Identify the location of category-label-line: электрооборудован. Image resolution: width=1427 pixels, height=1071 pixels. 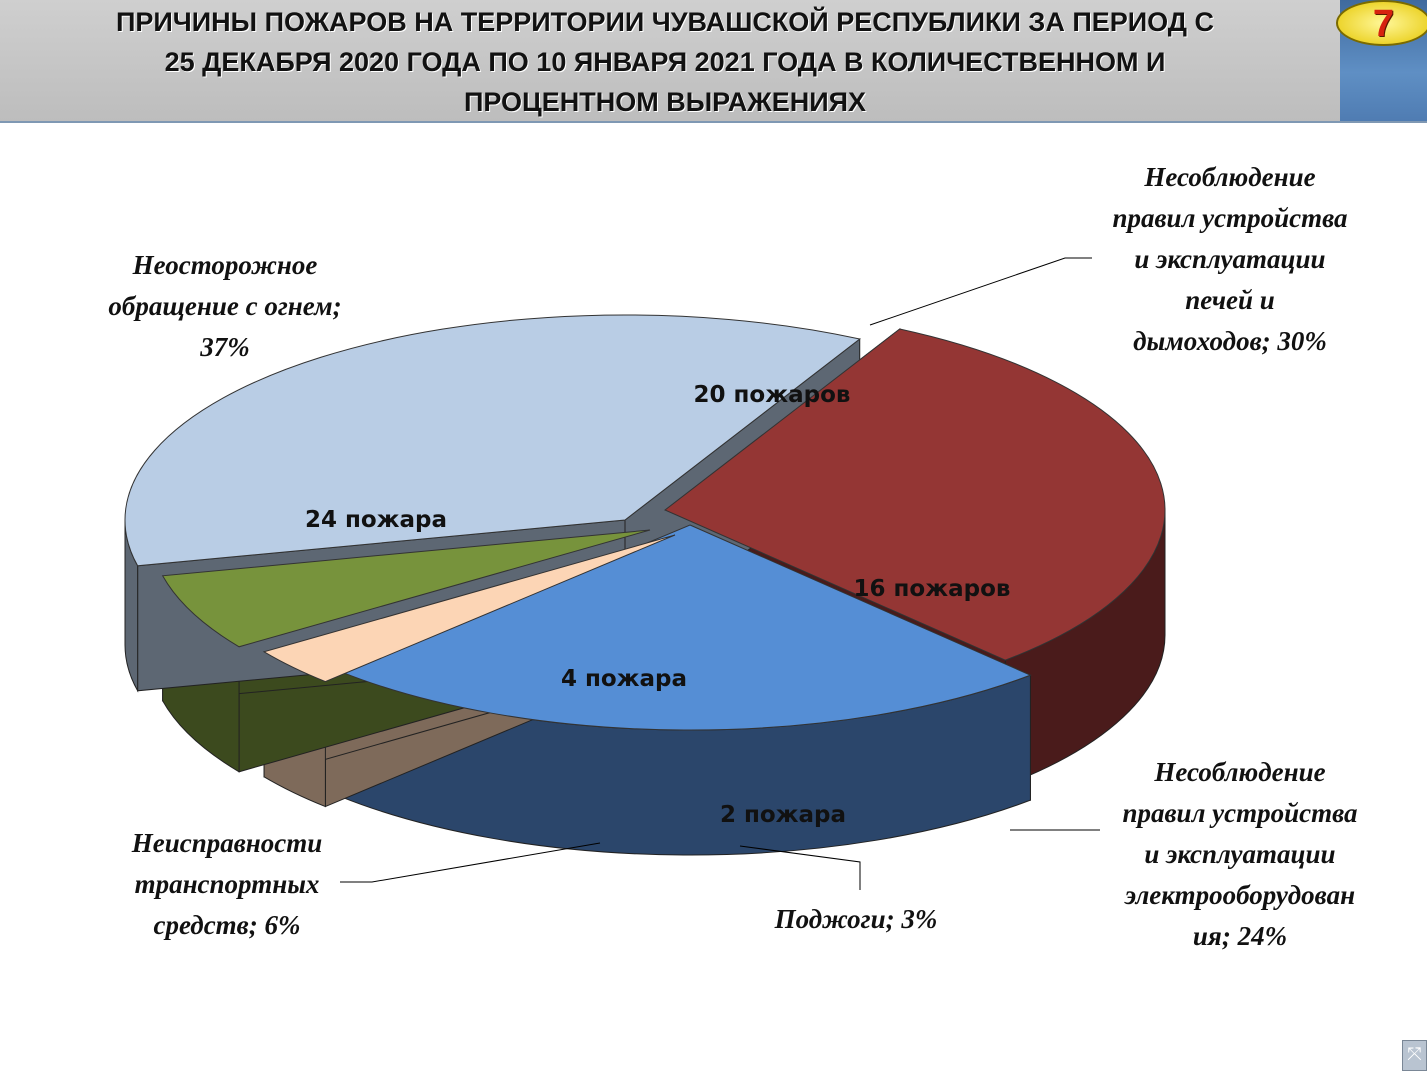
(1239, 895).